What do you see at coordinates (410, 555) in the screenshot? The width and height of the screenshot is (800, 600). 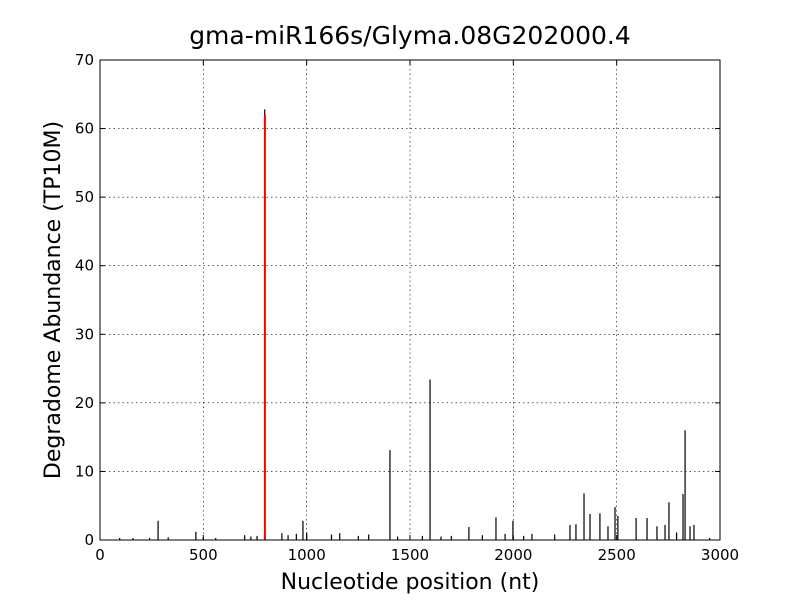 I see `x-tick-label: 1500` at bounding box center [410, 555].